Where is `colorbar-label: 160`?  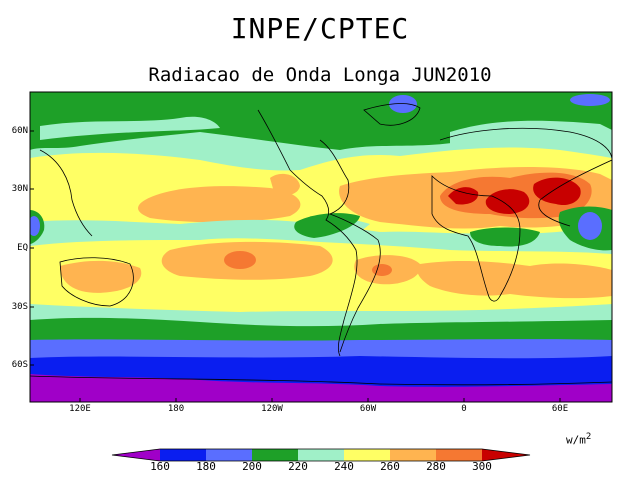 colorbar-label: 160 is located at coordinates (160, 466).